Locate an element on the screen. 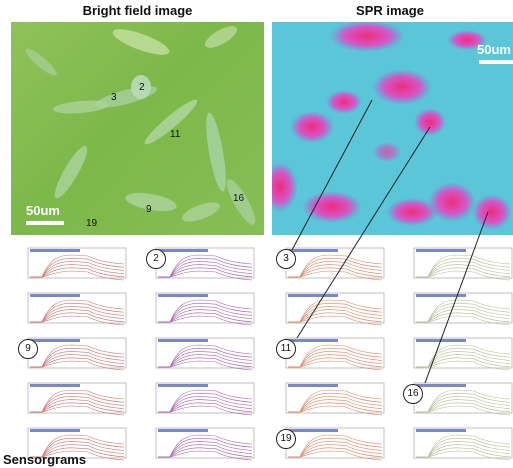 The width and height of the screenshot is (513, 468). sensorgram-tile: 9 is located at coordinates (70, 354).